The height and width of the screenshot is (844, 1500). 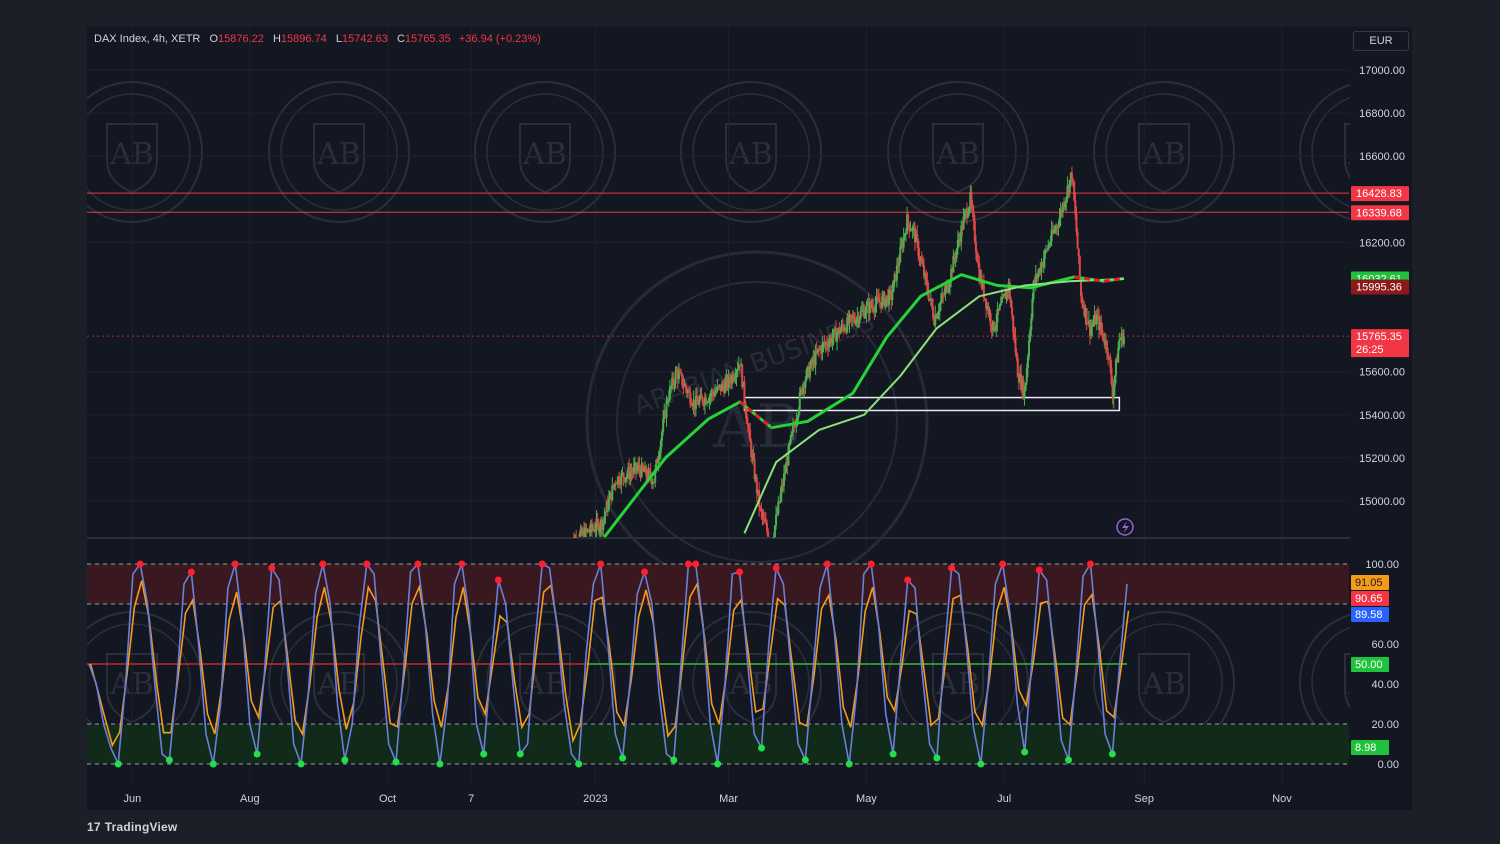 What do you see at coordinates (1382, 243) in the screenshot?
I see `price-tick-label: 16200.00` at bounding box center [1382, 243].